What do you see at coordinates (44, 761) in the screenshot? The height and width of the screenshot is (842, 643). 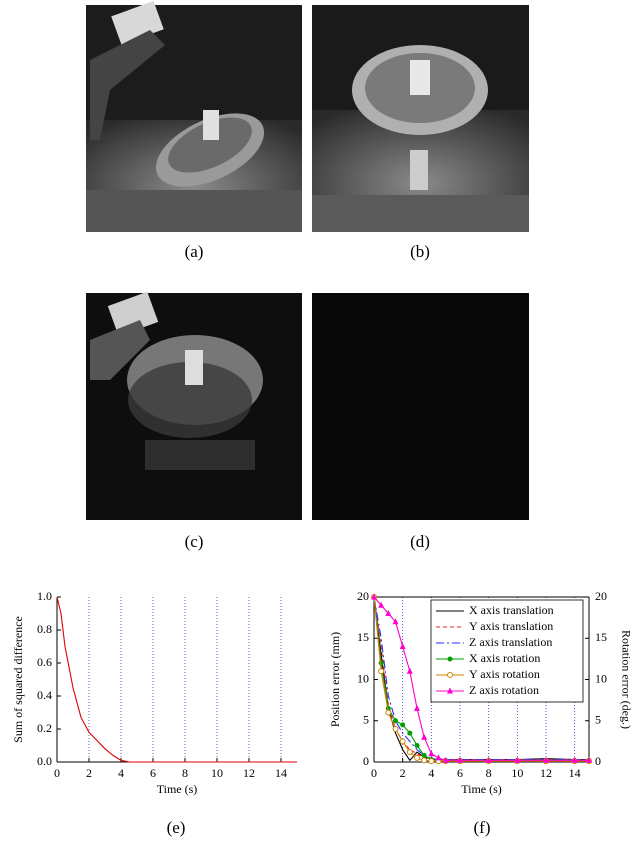 I see `y-tick-label: 0.0` at bounding box center [44, 761].